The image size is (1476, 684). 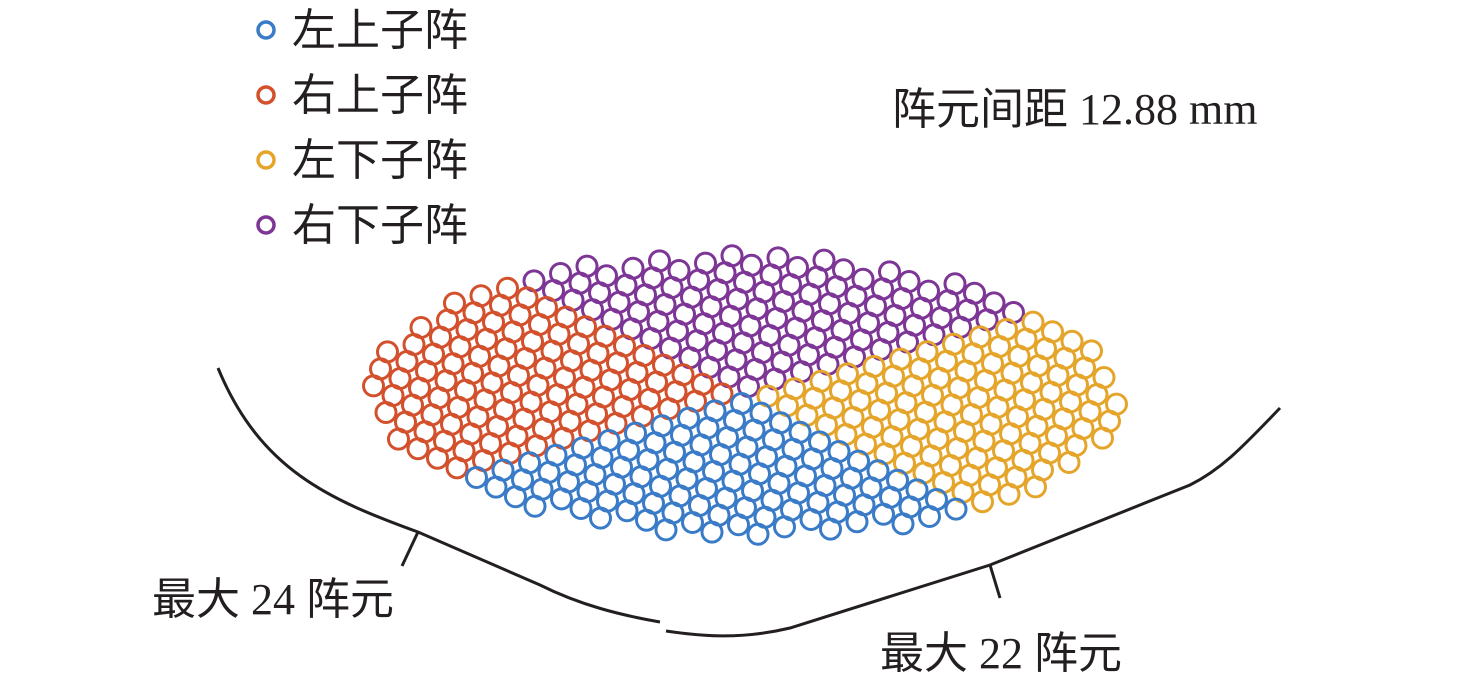 What do you see at coordinates (380, 160) in the screenshot?
I see `legend-label: 左下子阵` at bounding box center [380, 160].